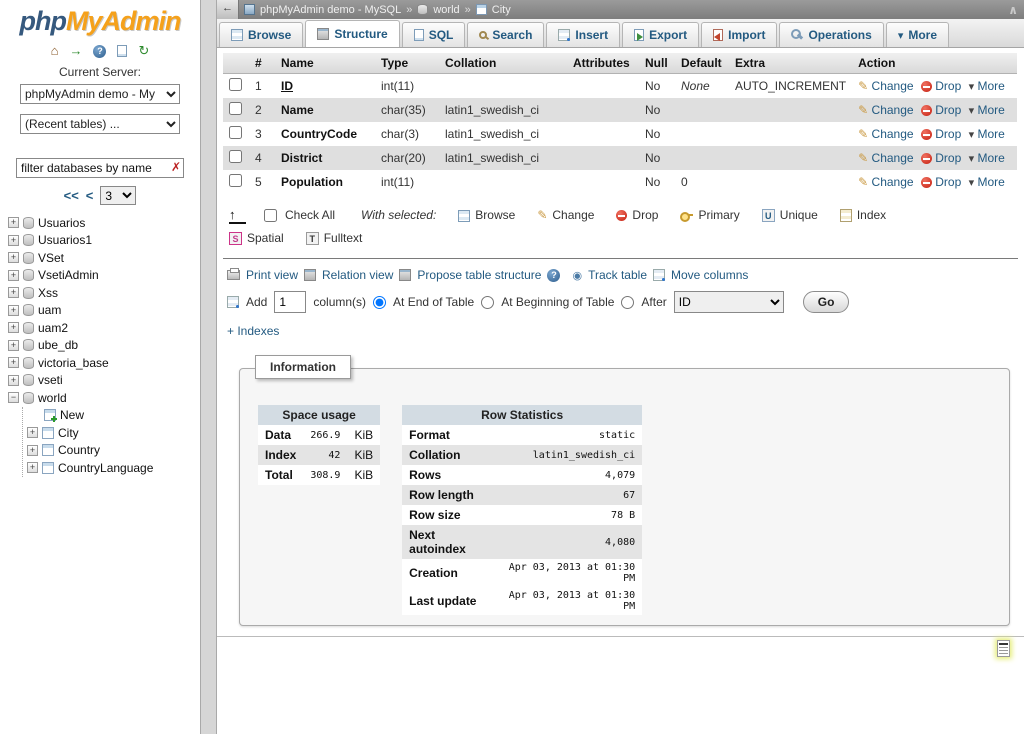 The width and height of the screenshot is (1024, 734). What do you see at coordinates (380, 302) in the screenshot?
I see `at-end-radio` at bounding box center [380, 302].